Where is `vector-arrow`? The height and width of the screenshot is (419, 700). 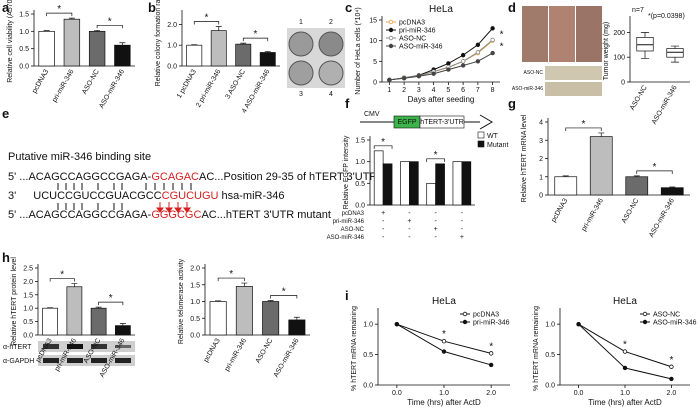 vector-arrow is located at coordinates (486, 122).